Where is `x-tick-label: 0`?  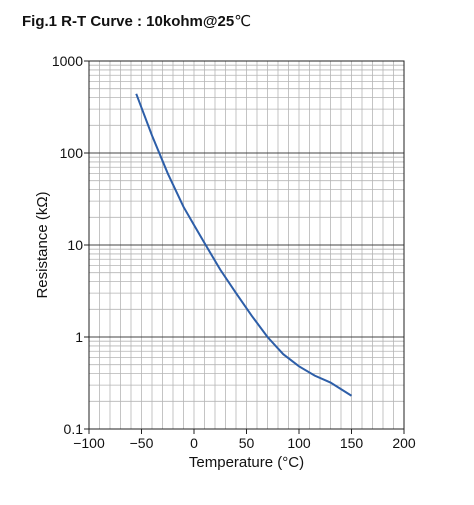
x-tick-label: 0 is located at coordinates (194, 443).